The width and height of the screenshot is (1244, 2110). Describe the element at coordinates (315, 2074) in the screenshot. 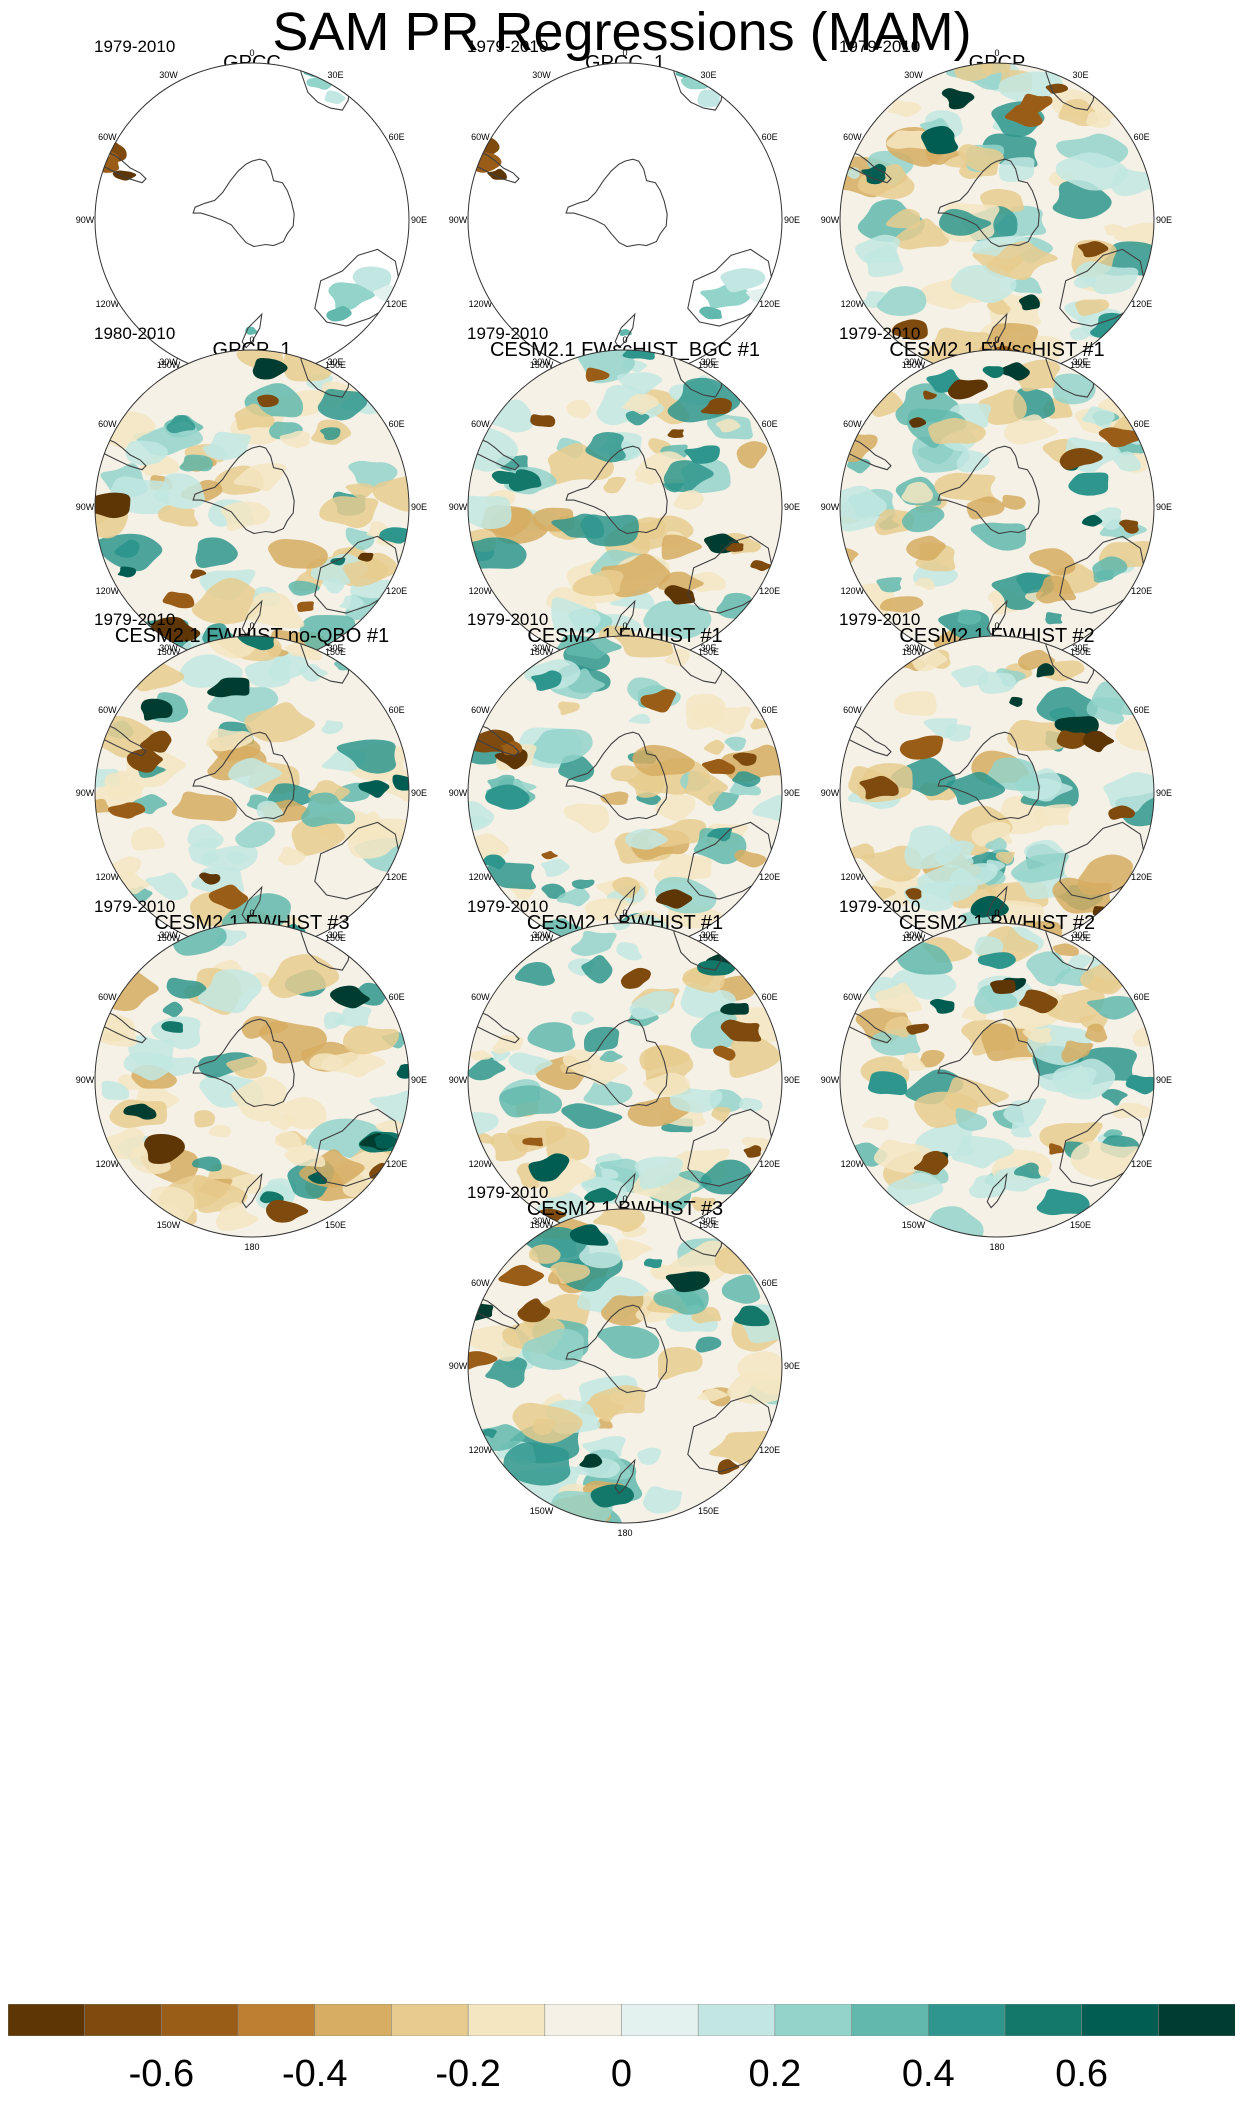

I see `colorbar-tick-label: -0.4` at that location.